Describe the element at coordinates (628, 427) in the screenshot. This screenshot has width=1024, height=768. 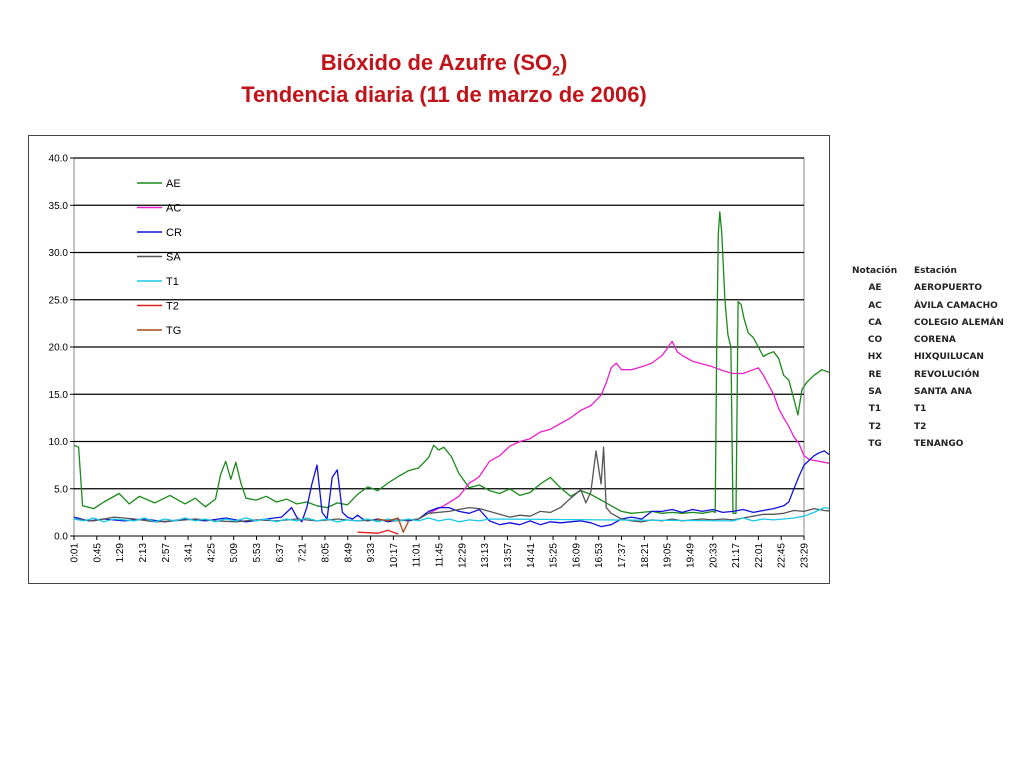
I see `series-line-ac` at that location.